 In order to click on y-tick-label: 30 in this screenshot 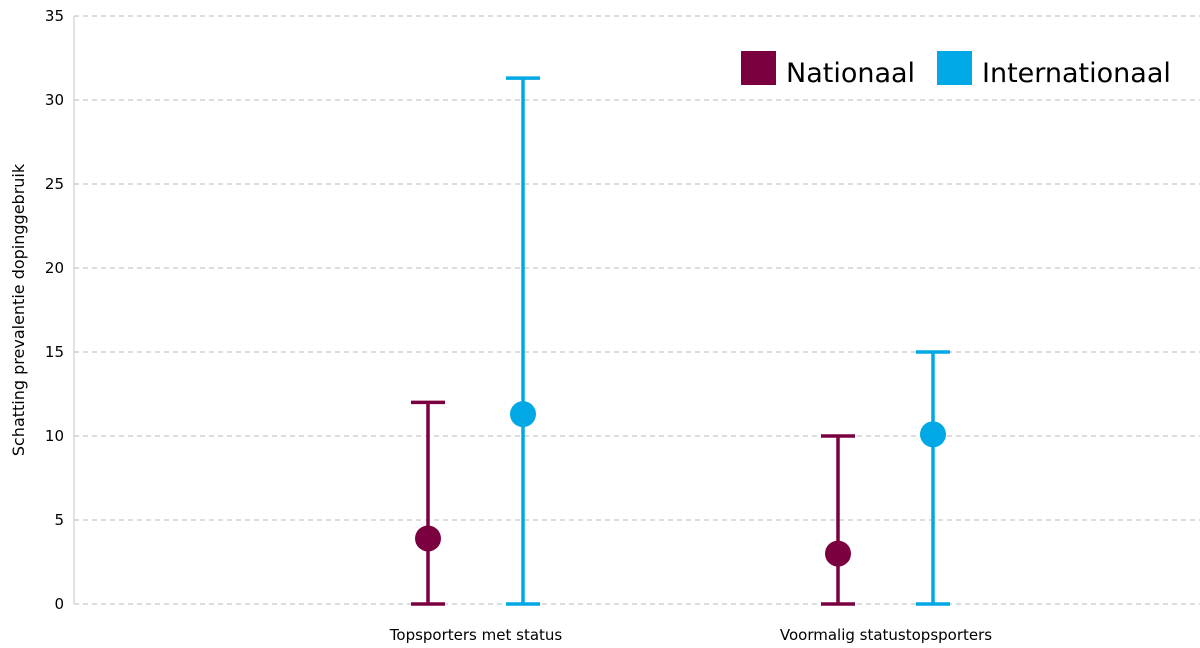, I will do `click(54, 100)`.